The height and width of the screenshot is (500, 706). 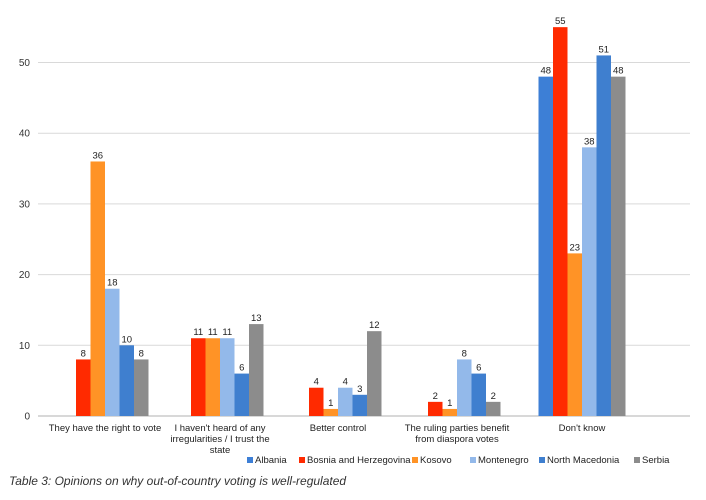 What do you see at coordinates (583, 460) in the screenshot?
I see `legend-label: North Macedonia` at bounding box center [583, 460].